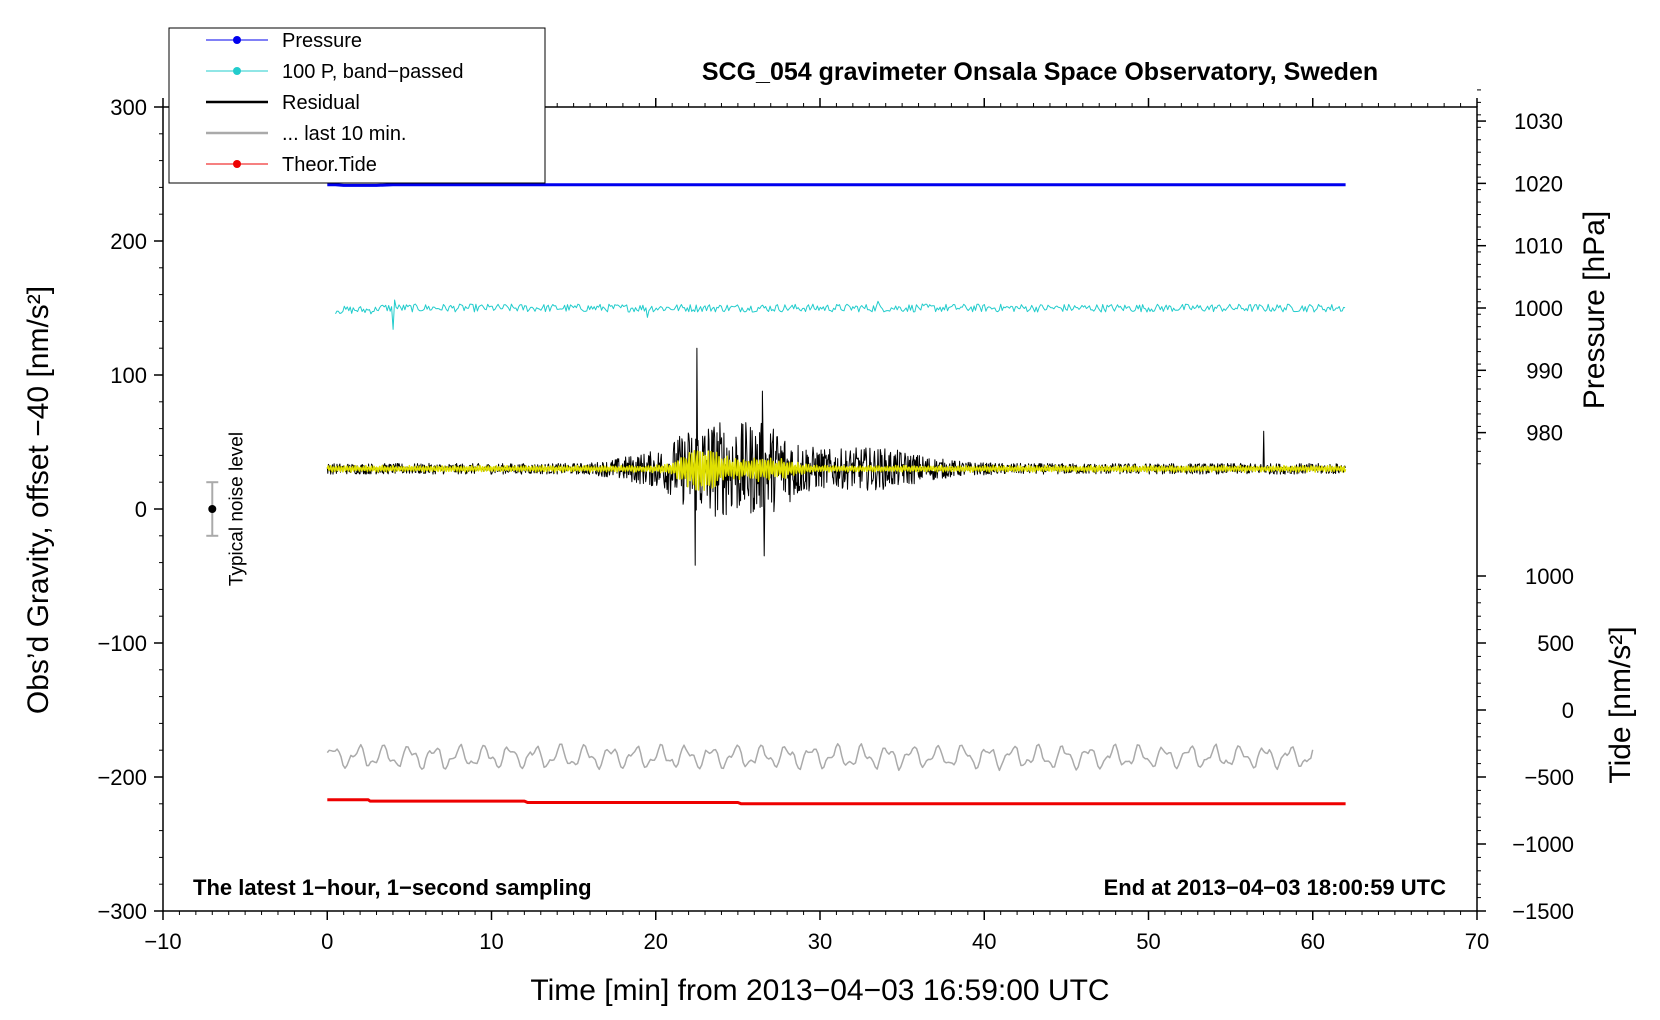 Image resolution: width=1660 pixels, height=1020 pixels. I want to click on pressure-tick-label: 1020, so click(1538, 183).